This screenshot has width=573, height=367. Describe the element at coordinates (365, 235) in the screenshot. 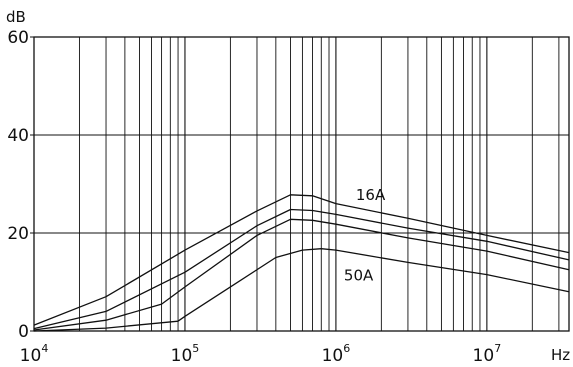

I see `series-labels: 16A 50A` at that location.